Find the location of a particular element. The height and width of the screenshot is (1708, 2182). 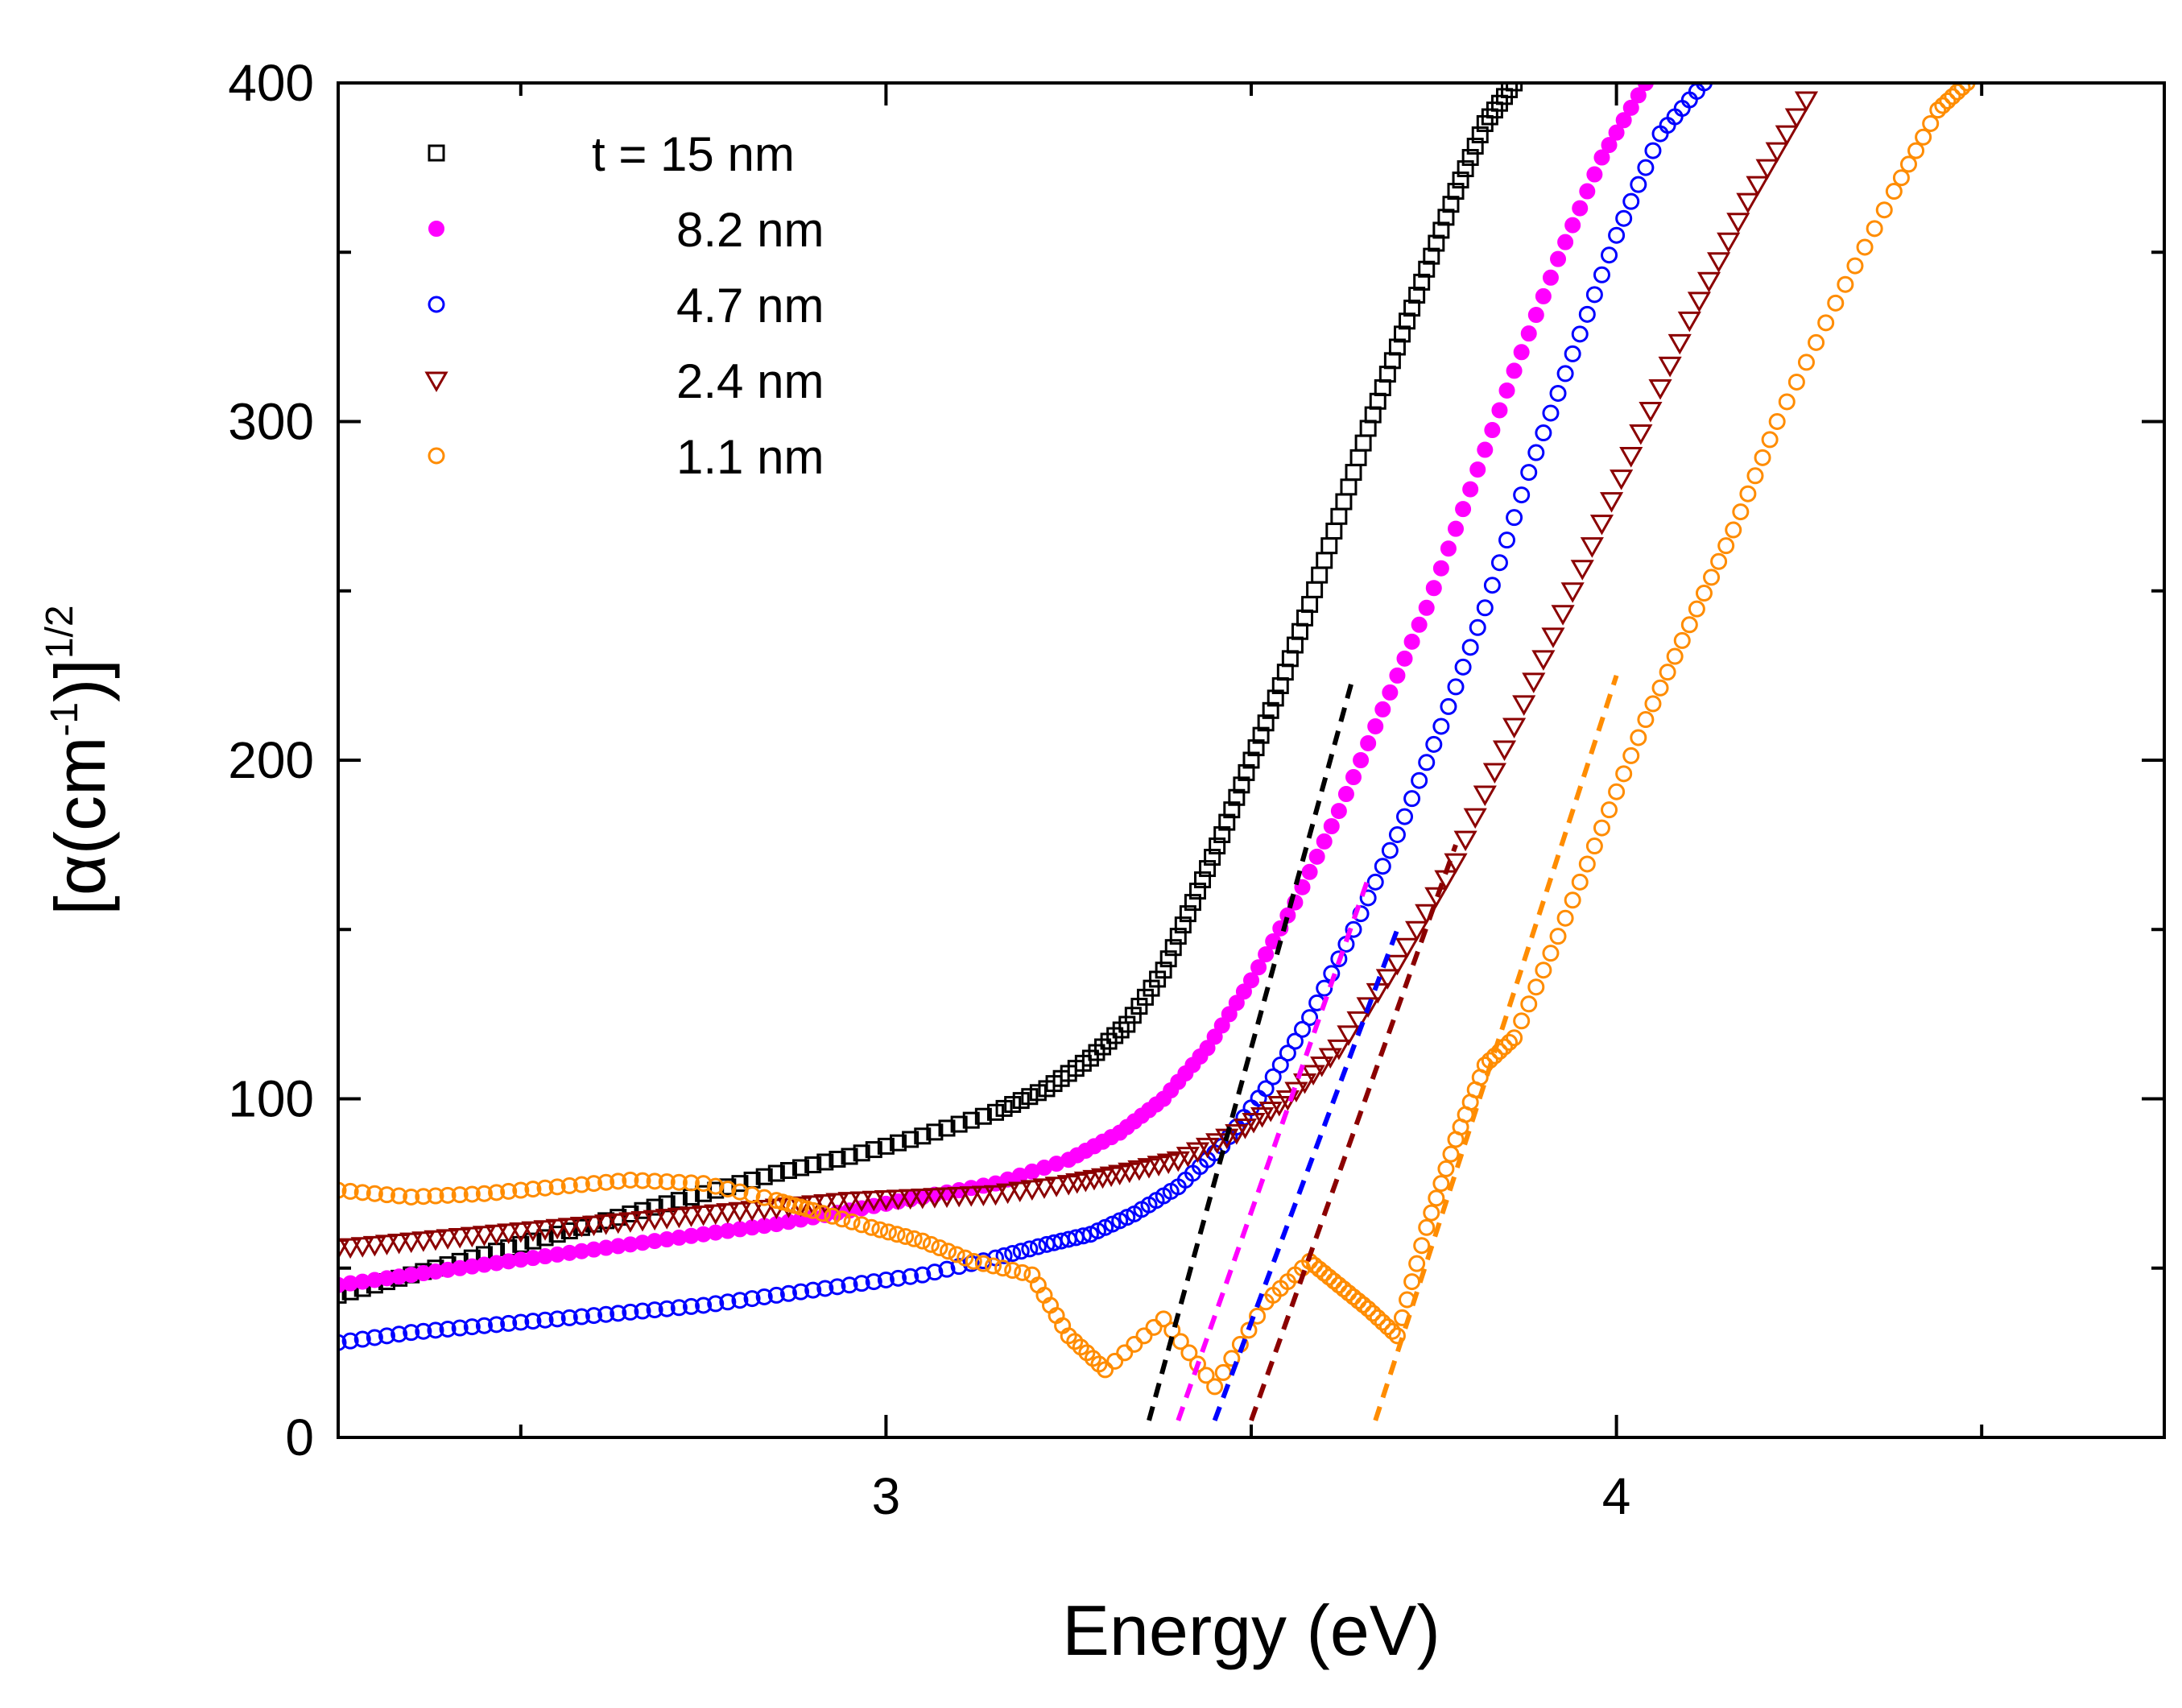

y-title-outer-sup: 1/2 is located at coordinates (60, 632).